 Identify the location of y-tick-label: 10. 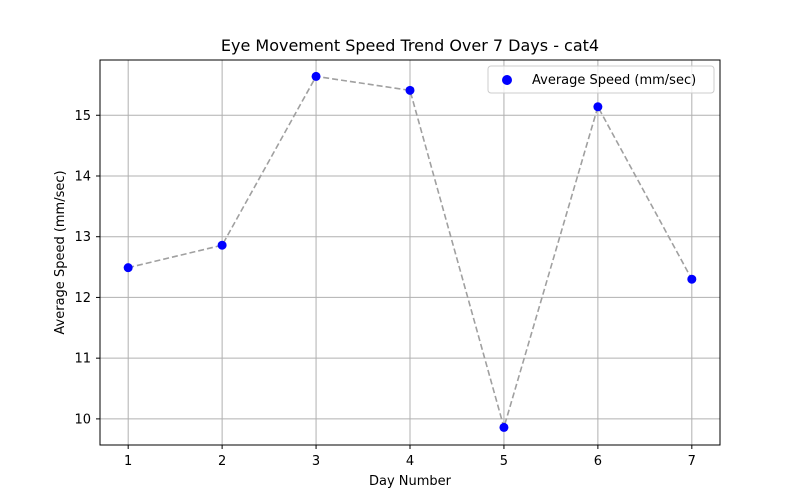
(82, 419).